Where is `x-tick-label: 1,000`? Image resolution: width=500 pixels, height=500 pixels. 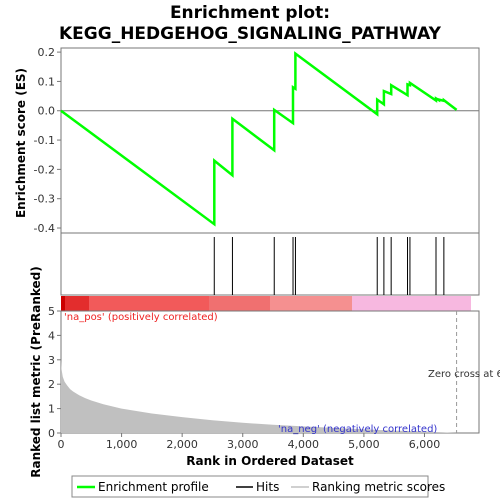
x-tick-label: 1,000 is located at coordinates (122, 444).